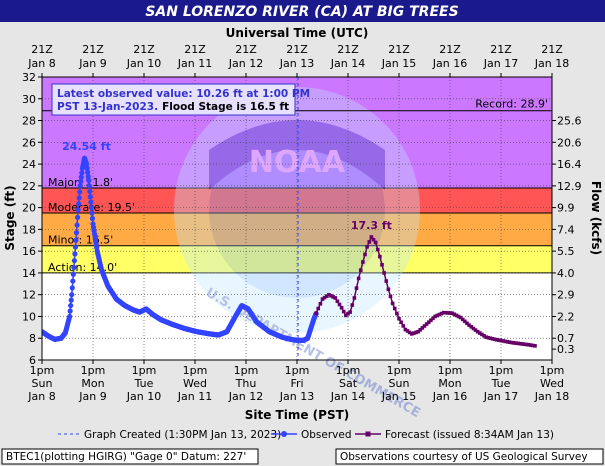 The width and height of the screenshot is (605, 466). Describe the element at coordinates (194, 63) in the screenshot. I see `top-tick-date-3: Jan 11` at that location.